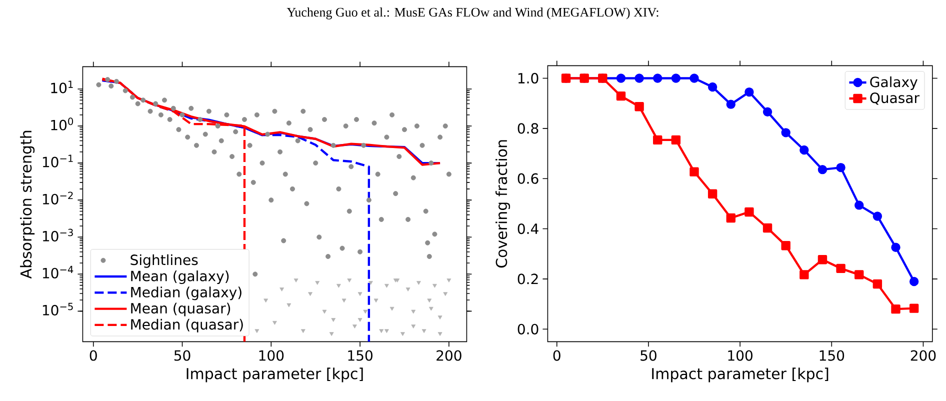  Describe the element at coordinates (180, 277) in the screenshot. I see `legend-label: Mean (galaxy)` at that location.